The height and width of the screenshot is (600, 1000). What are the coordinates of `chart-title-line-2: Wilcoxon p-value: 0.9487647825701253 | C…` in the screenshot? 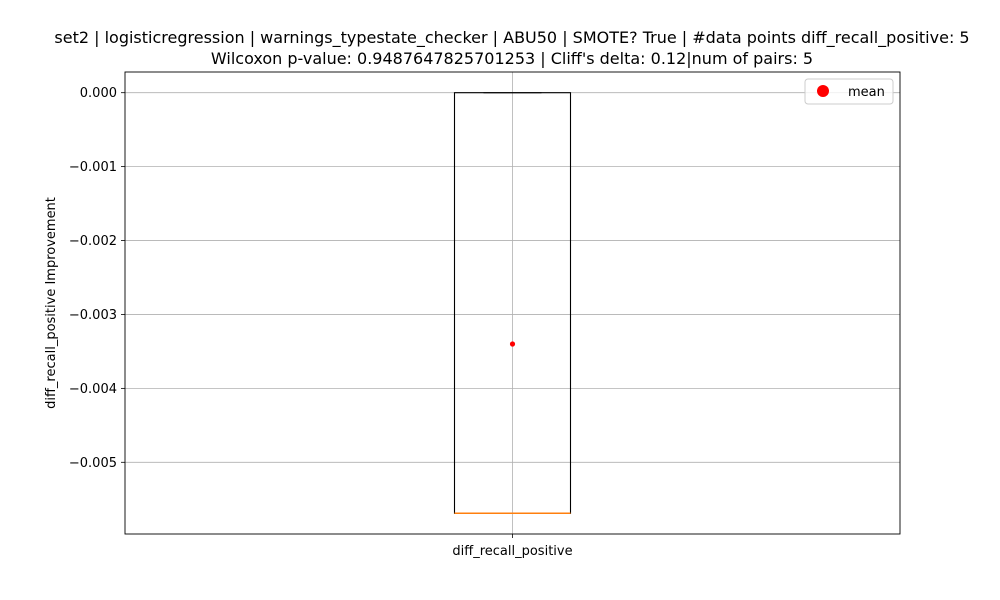 It's located at (512, 58).